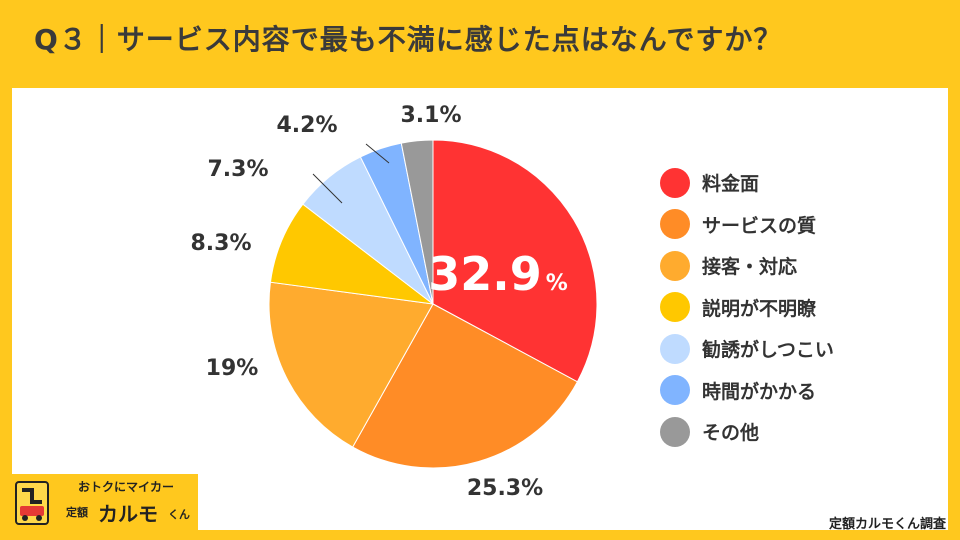 Image resolution: width=960 pixels, height=540 pixels. I want to click on chart-title: Q３｜サービス内容で最も不満に感じた点はなんですか？, so click(408, 39).